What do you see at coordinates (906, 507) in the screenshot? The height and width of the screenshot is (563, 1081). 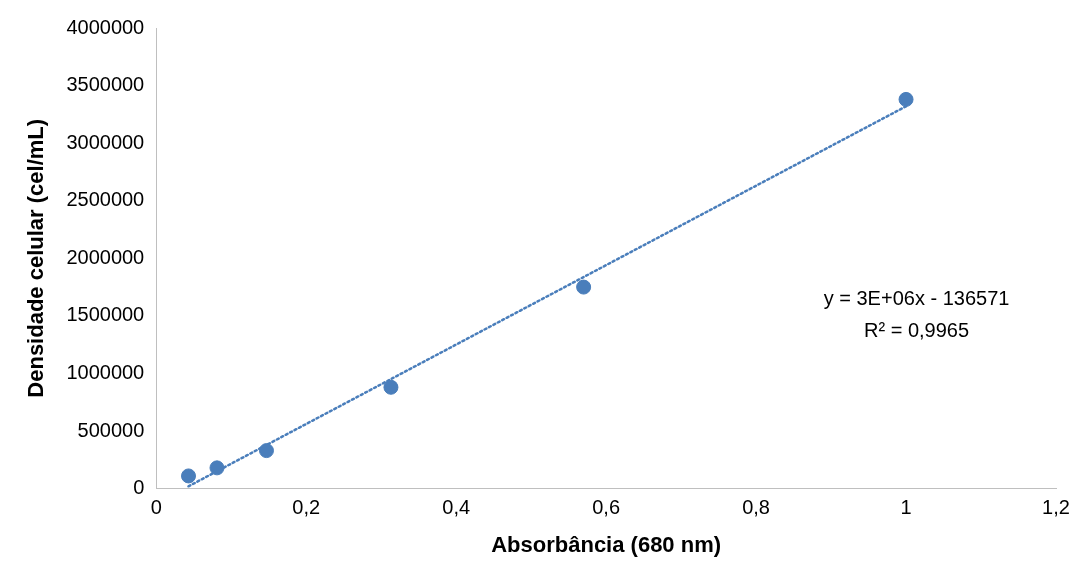 I see `x-tick-label: 1` at bounding box center [906, 507].